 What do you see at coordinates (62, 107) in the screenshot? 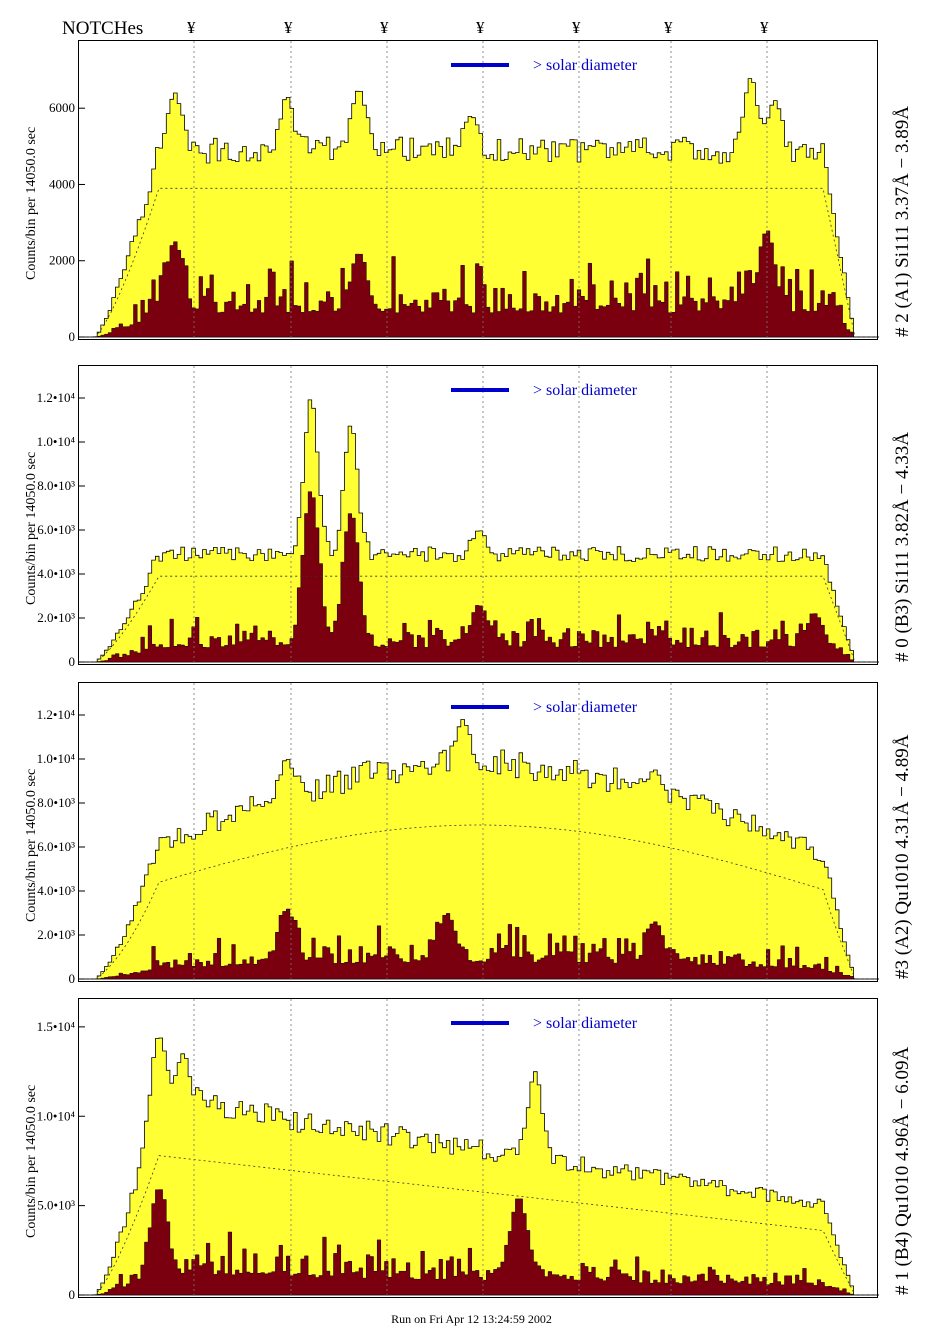
I see `y-tick-label: 6000` at bounding box center [62, 107].